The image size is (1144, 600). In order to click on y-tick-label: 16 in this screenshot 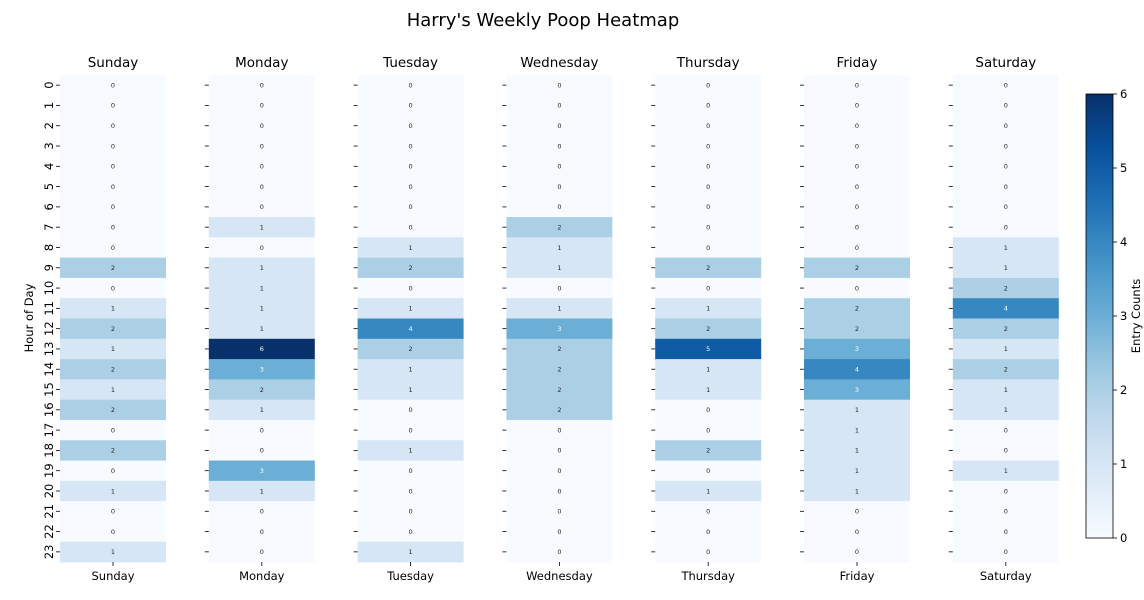, I will do `click(49, 409)`.